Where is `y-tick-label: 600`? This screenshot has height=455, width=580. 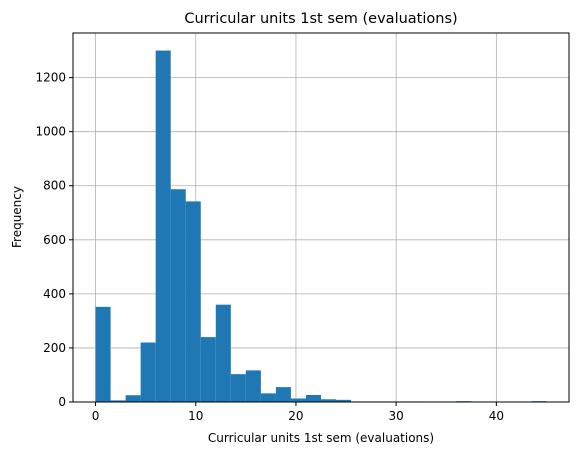
y-tick-label: 600 is located at coordinates (54, 240).